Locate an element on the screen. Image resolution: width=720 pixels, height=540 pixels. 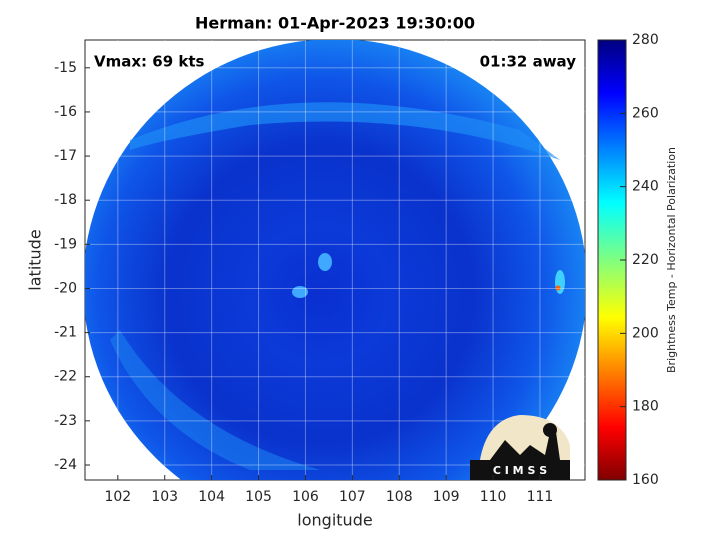
logo-banner is located at coordinates (520, 470).